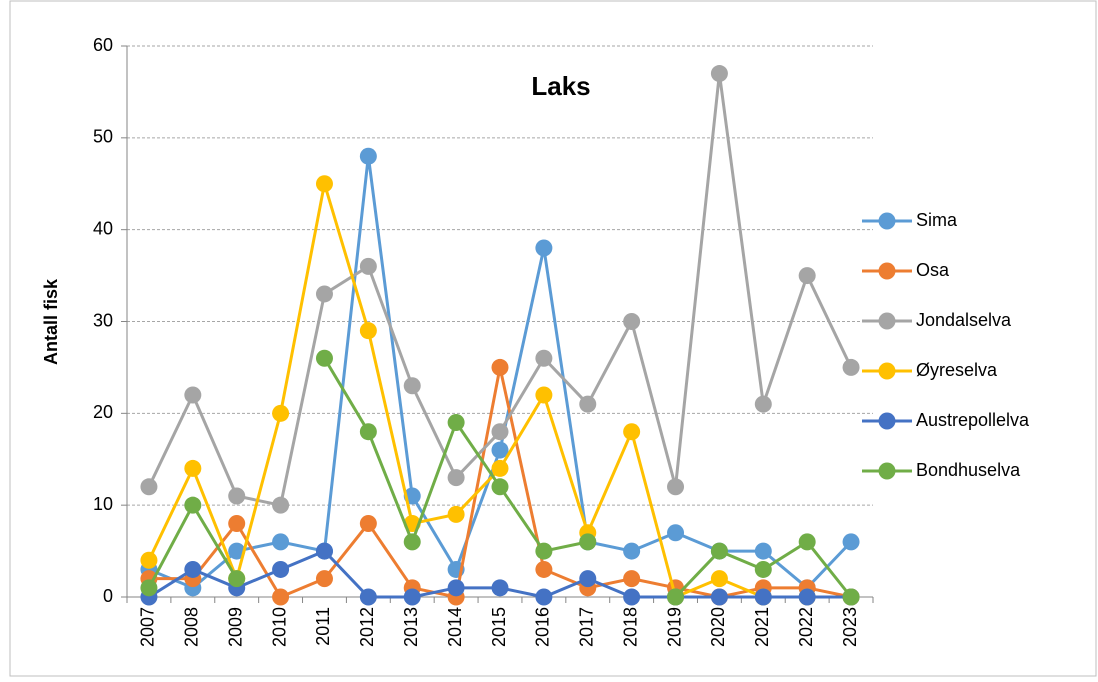 This screenshot has width=1098, height=682. Describe the element at coordinates (103, 320) in the screenshot. I see `y-tick-label: 30` at that location.